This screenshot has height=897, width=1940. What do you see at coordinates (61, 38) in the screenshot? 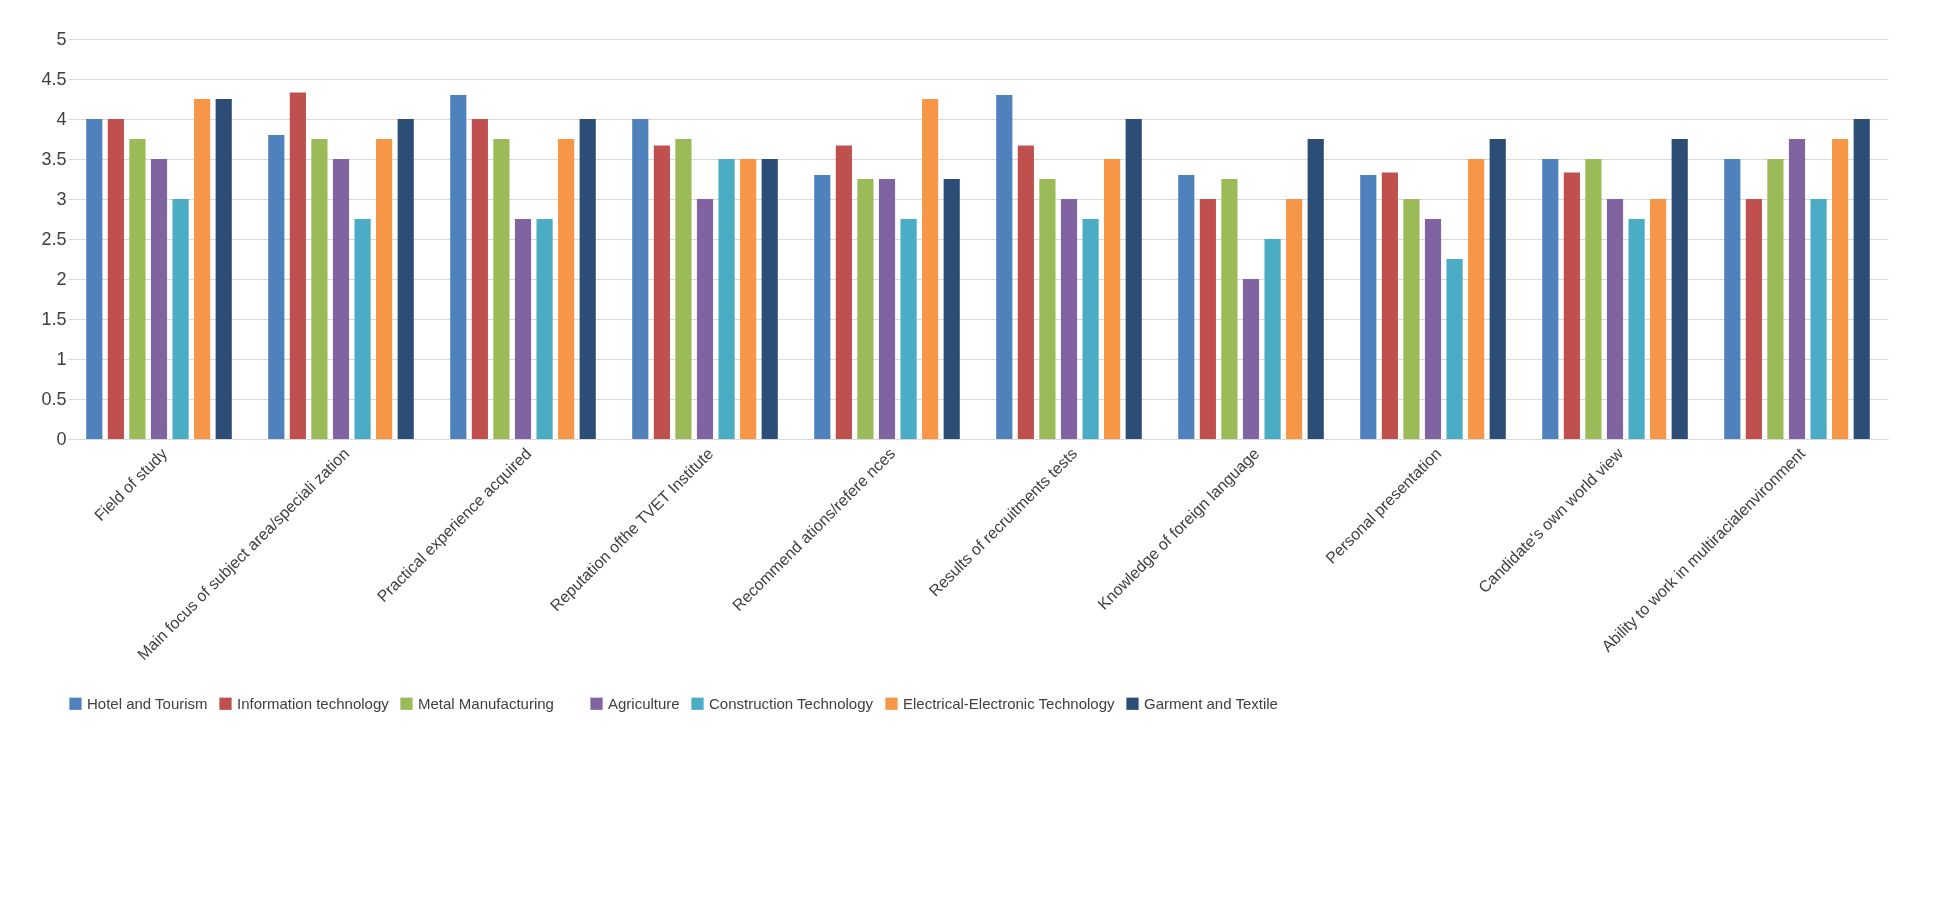
I see `y-tick-label: 5` at bounding box center [61, 38].